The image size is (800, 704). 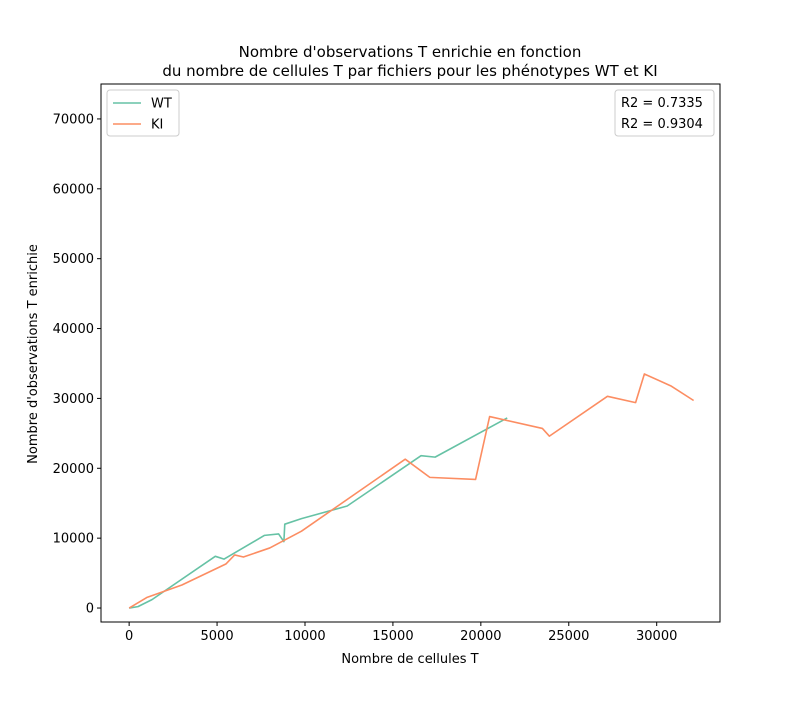 What do you see at coordinates (217, 636) in the screenshot?
I see `x-tick-label: 5000` at bounding box center [217, 636].